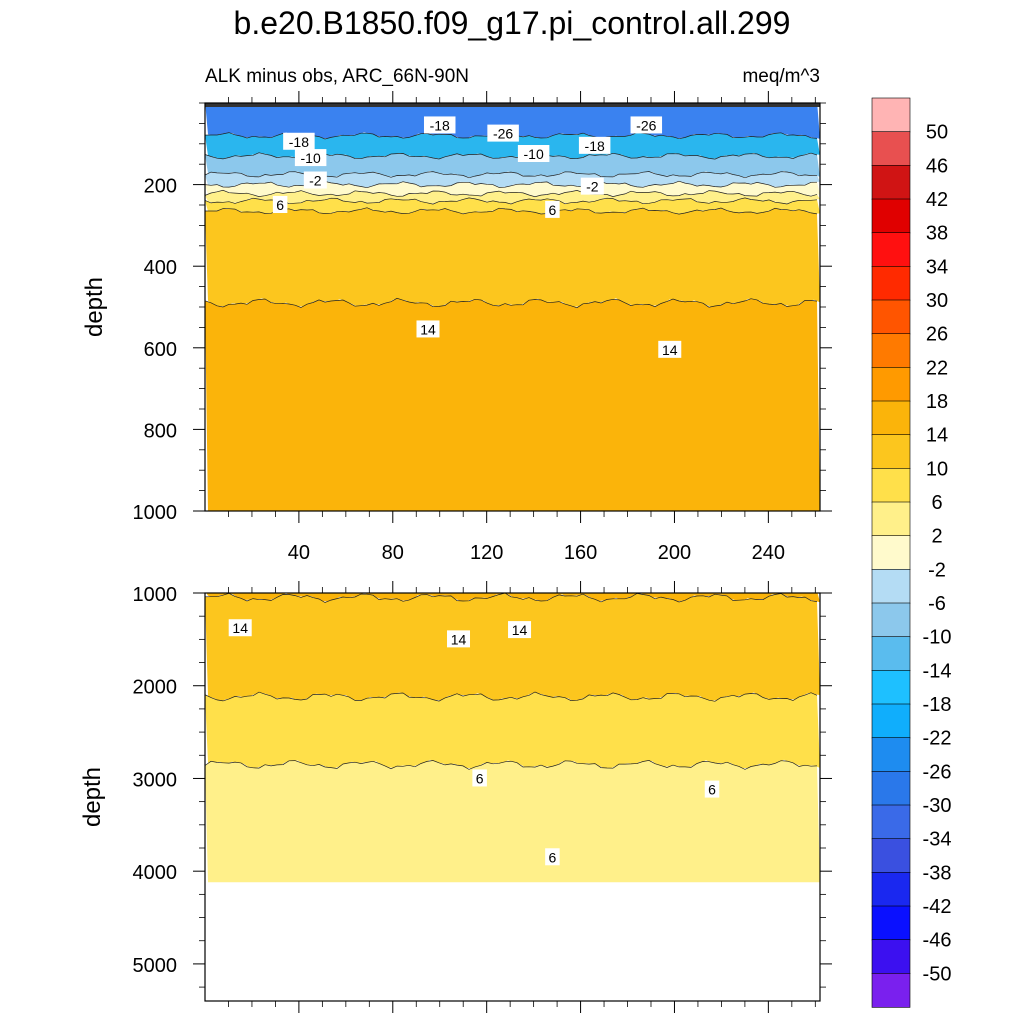  I want to click on x-tick-label: 240, so click(768, 553).